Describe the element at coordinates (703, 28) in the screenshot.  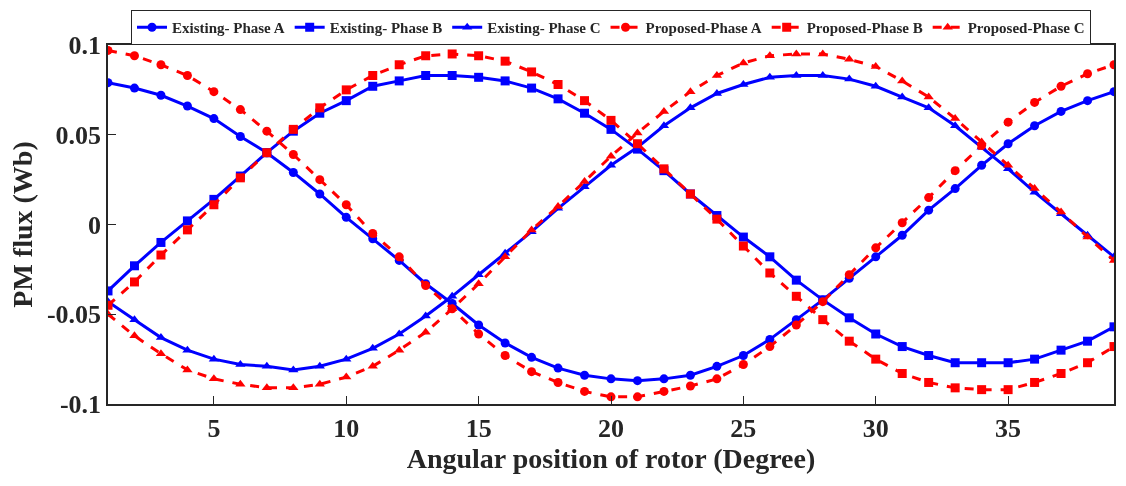
I see `legend-label: Proposed-Phase A` at that location.